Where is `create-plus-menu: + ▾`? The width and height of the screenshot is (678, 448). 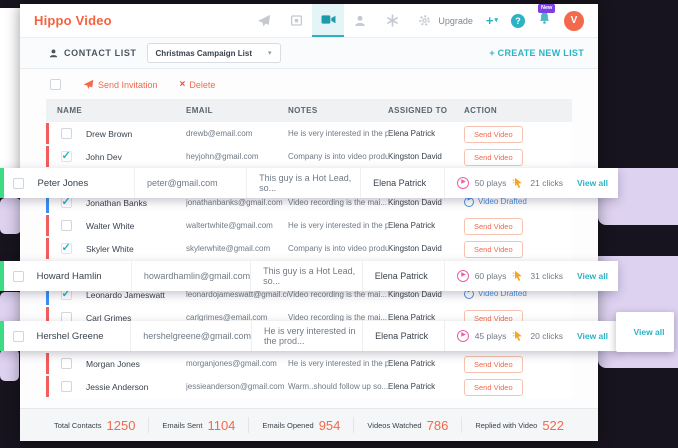
create-plus-menu: + ▾ is located at coordinates (492, 20).